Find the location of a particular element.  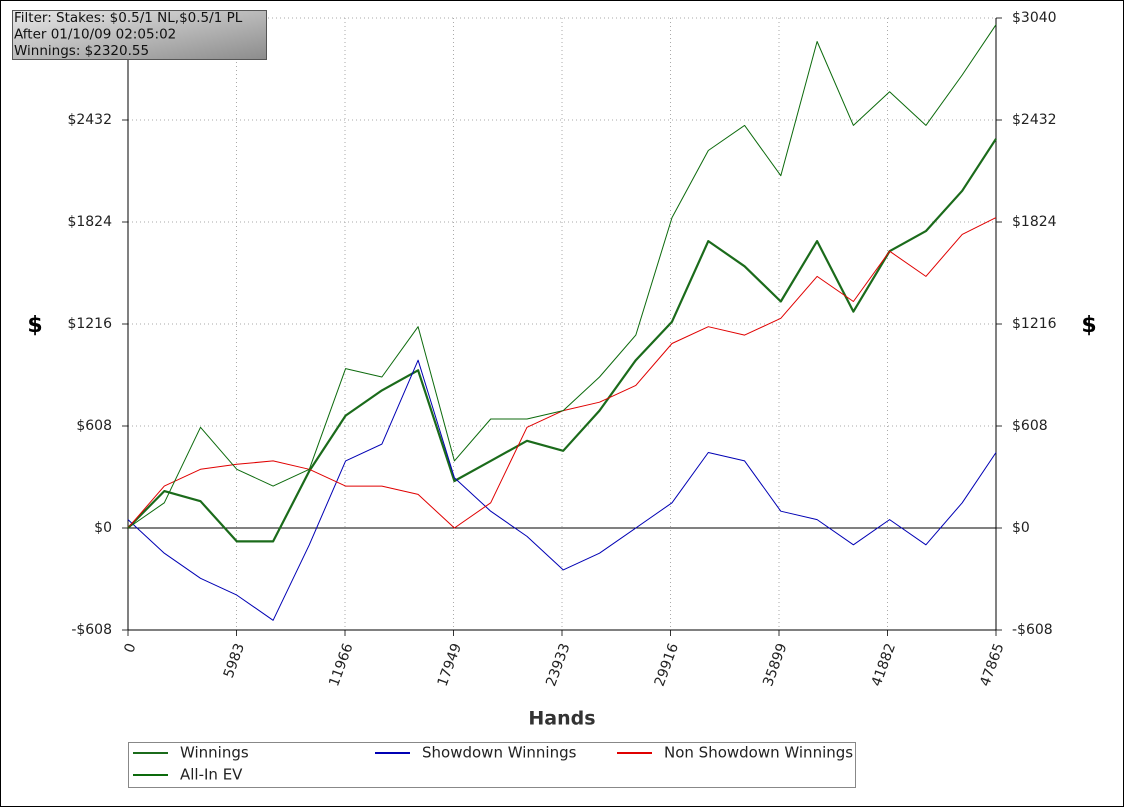

y2-tick-label: $1216 is located at coordinates (1034, 324).